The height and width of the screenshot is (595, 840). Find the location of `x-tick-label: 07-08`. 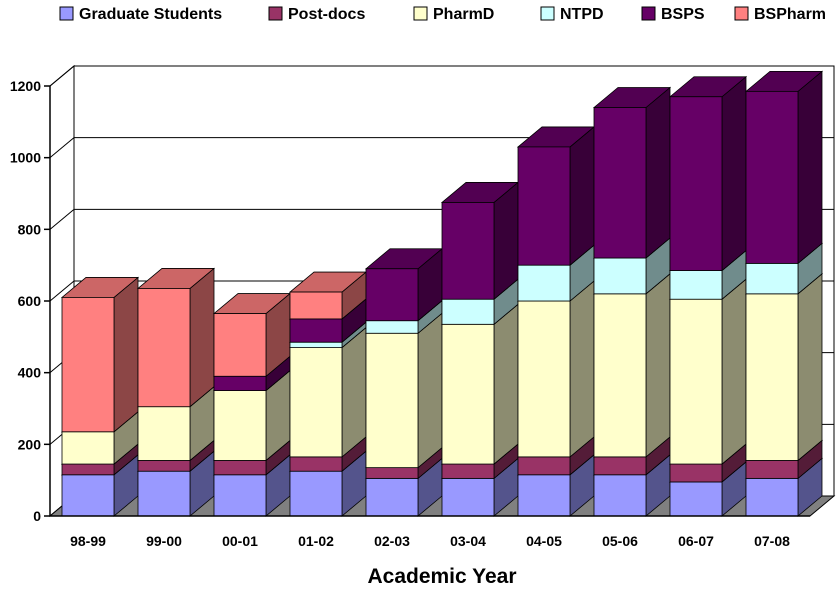

x-tick-label: 07-08 is located at coordinates (772, 541).